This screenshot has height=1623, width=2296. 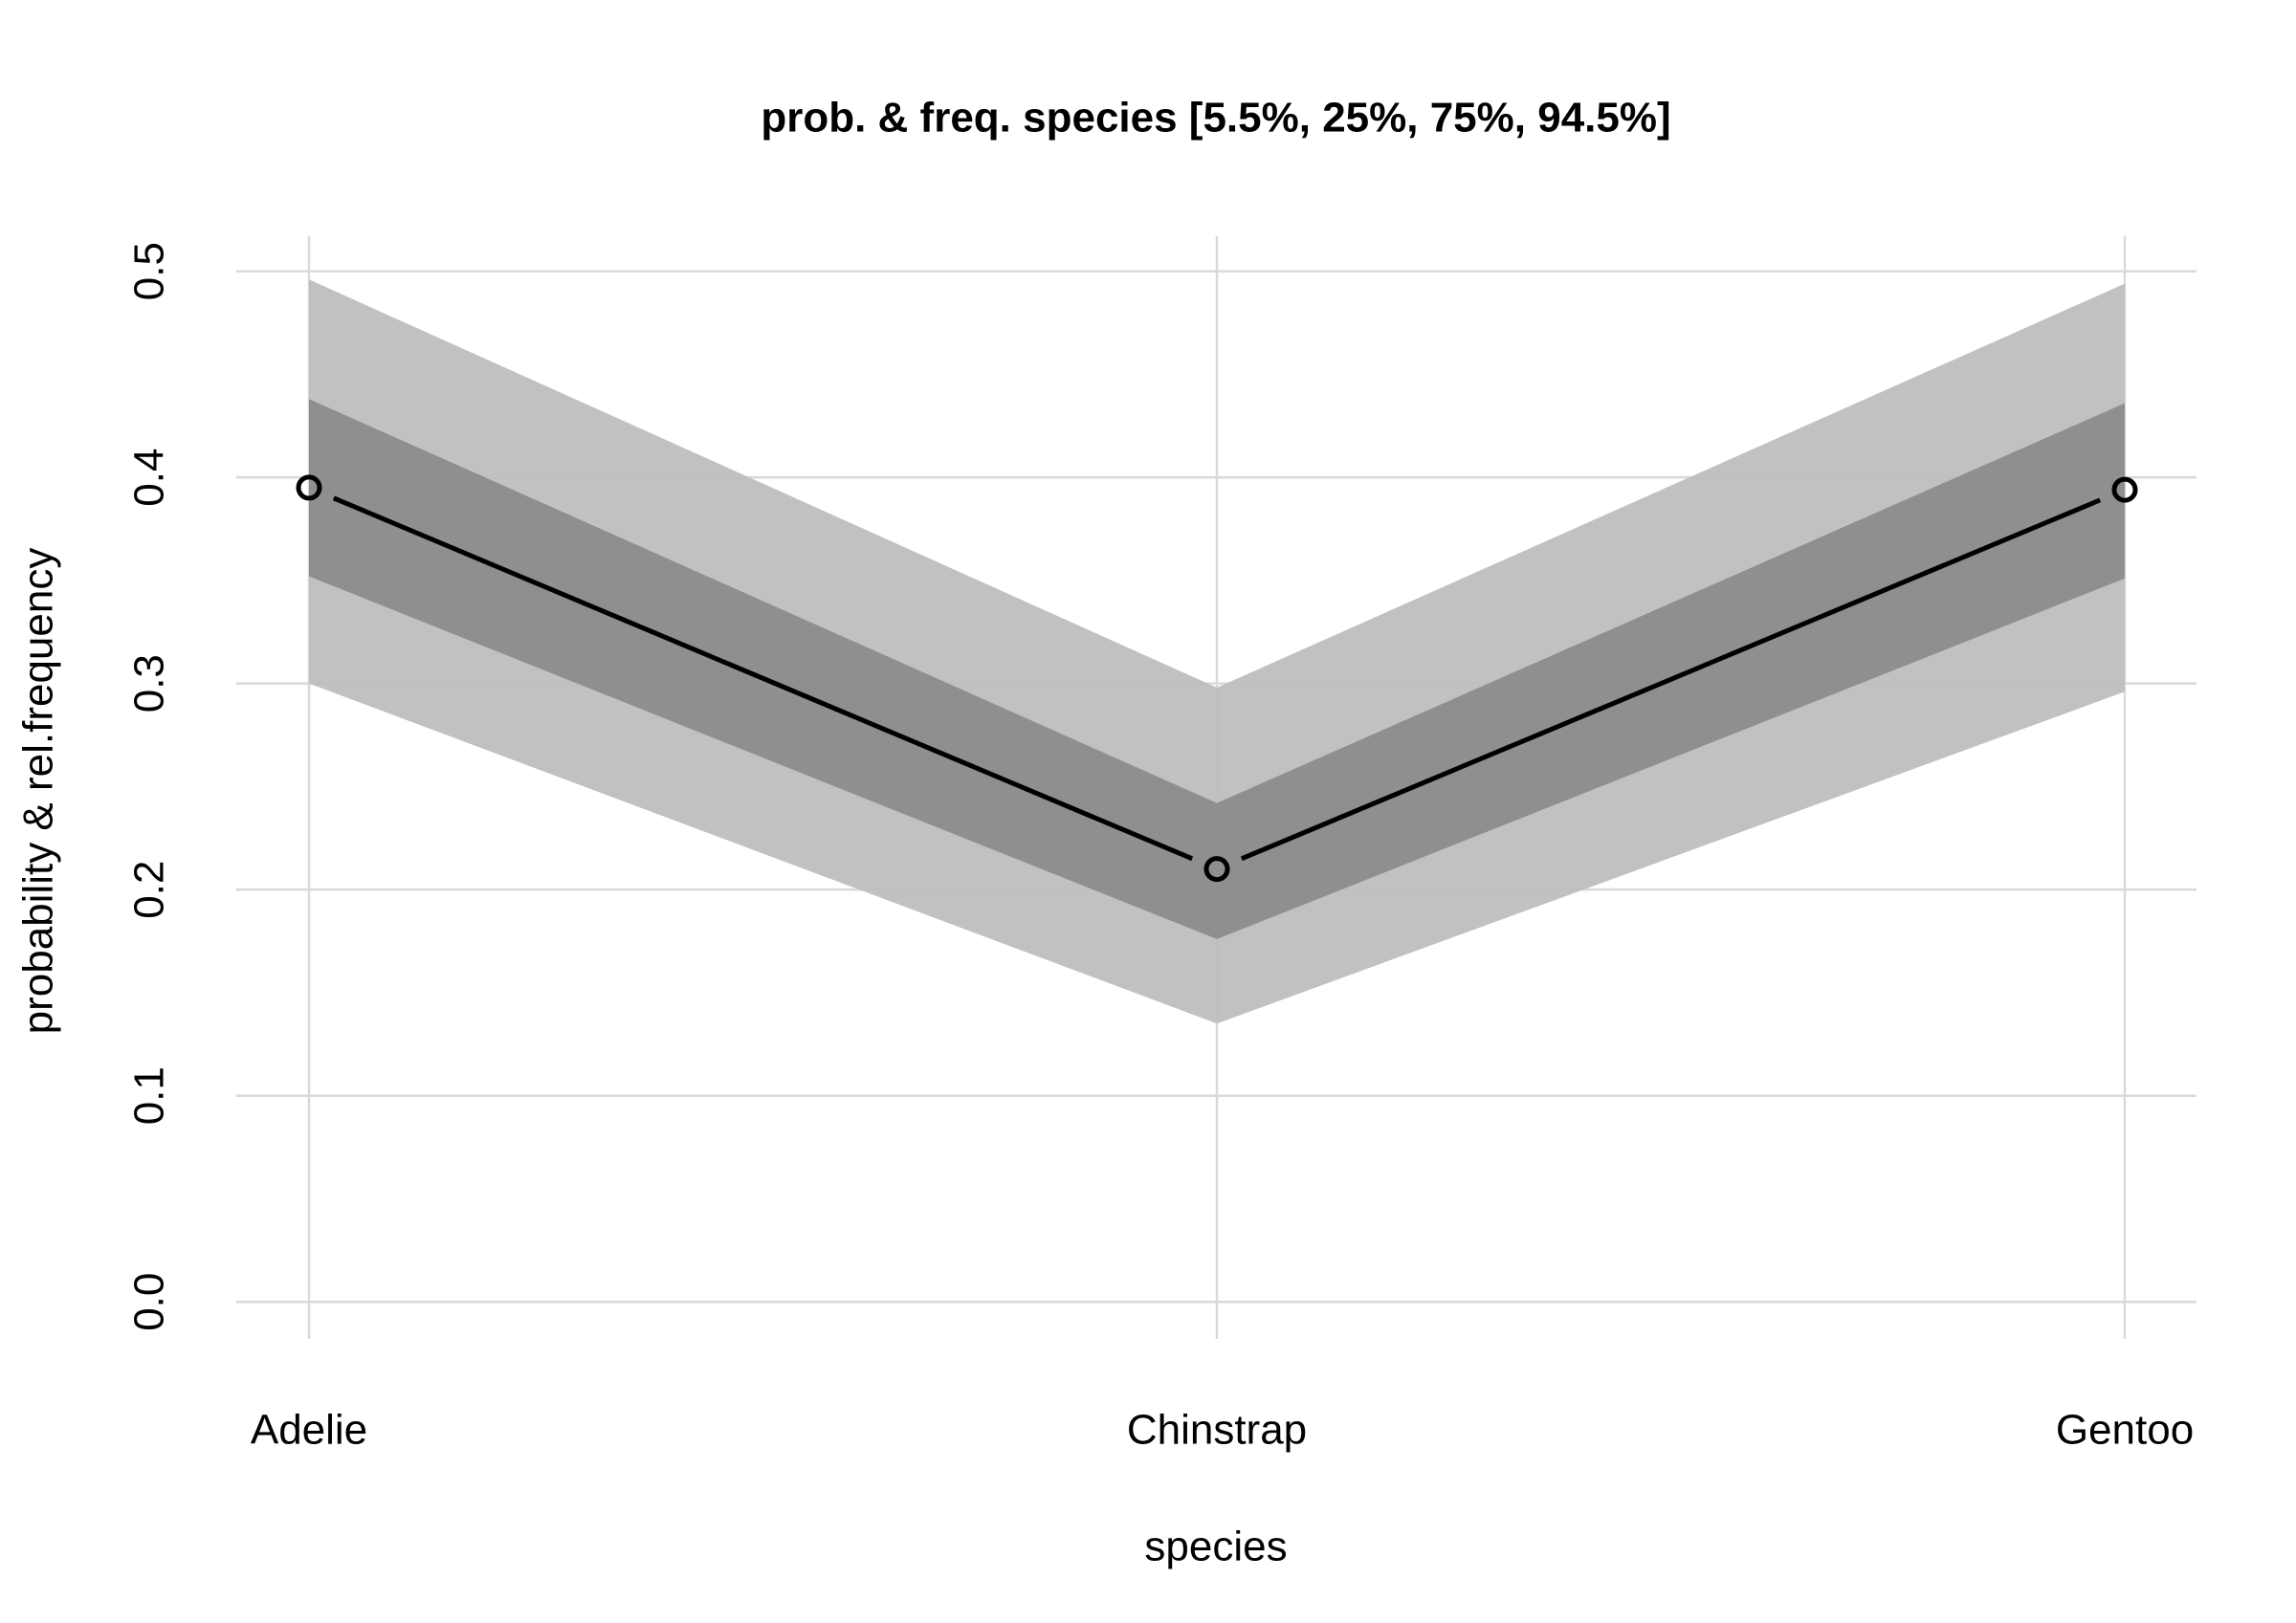 I want to click on y-axis-label: probability & rel.frequency, so click(x=39, y=791).